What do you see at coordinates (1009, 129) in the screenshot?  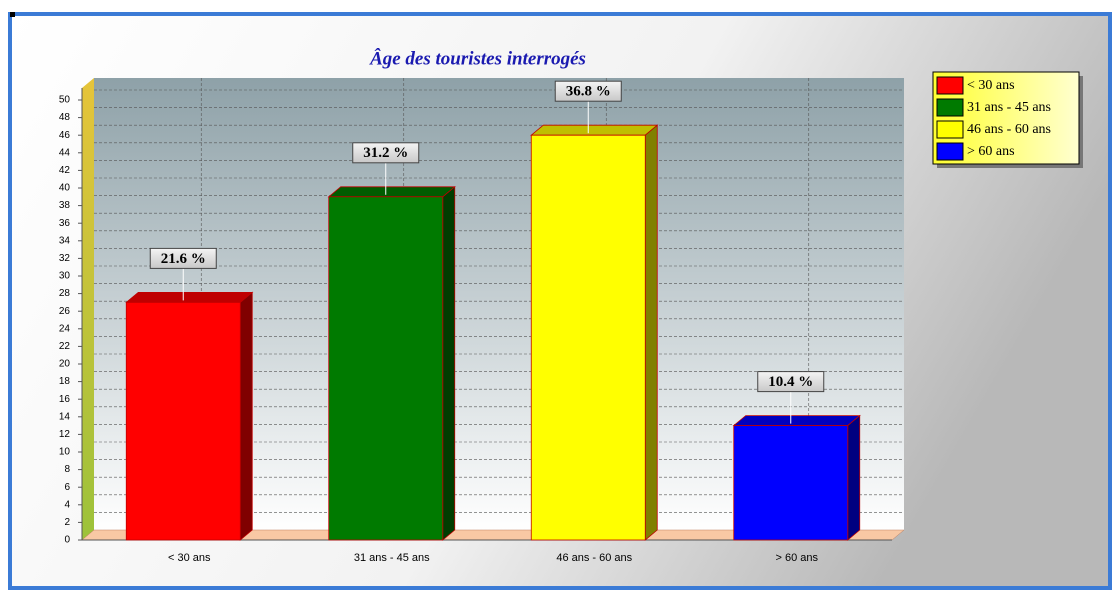 I see `legend-label: 46 ans - 60 ans` at bounding box center [1009, 129].